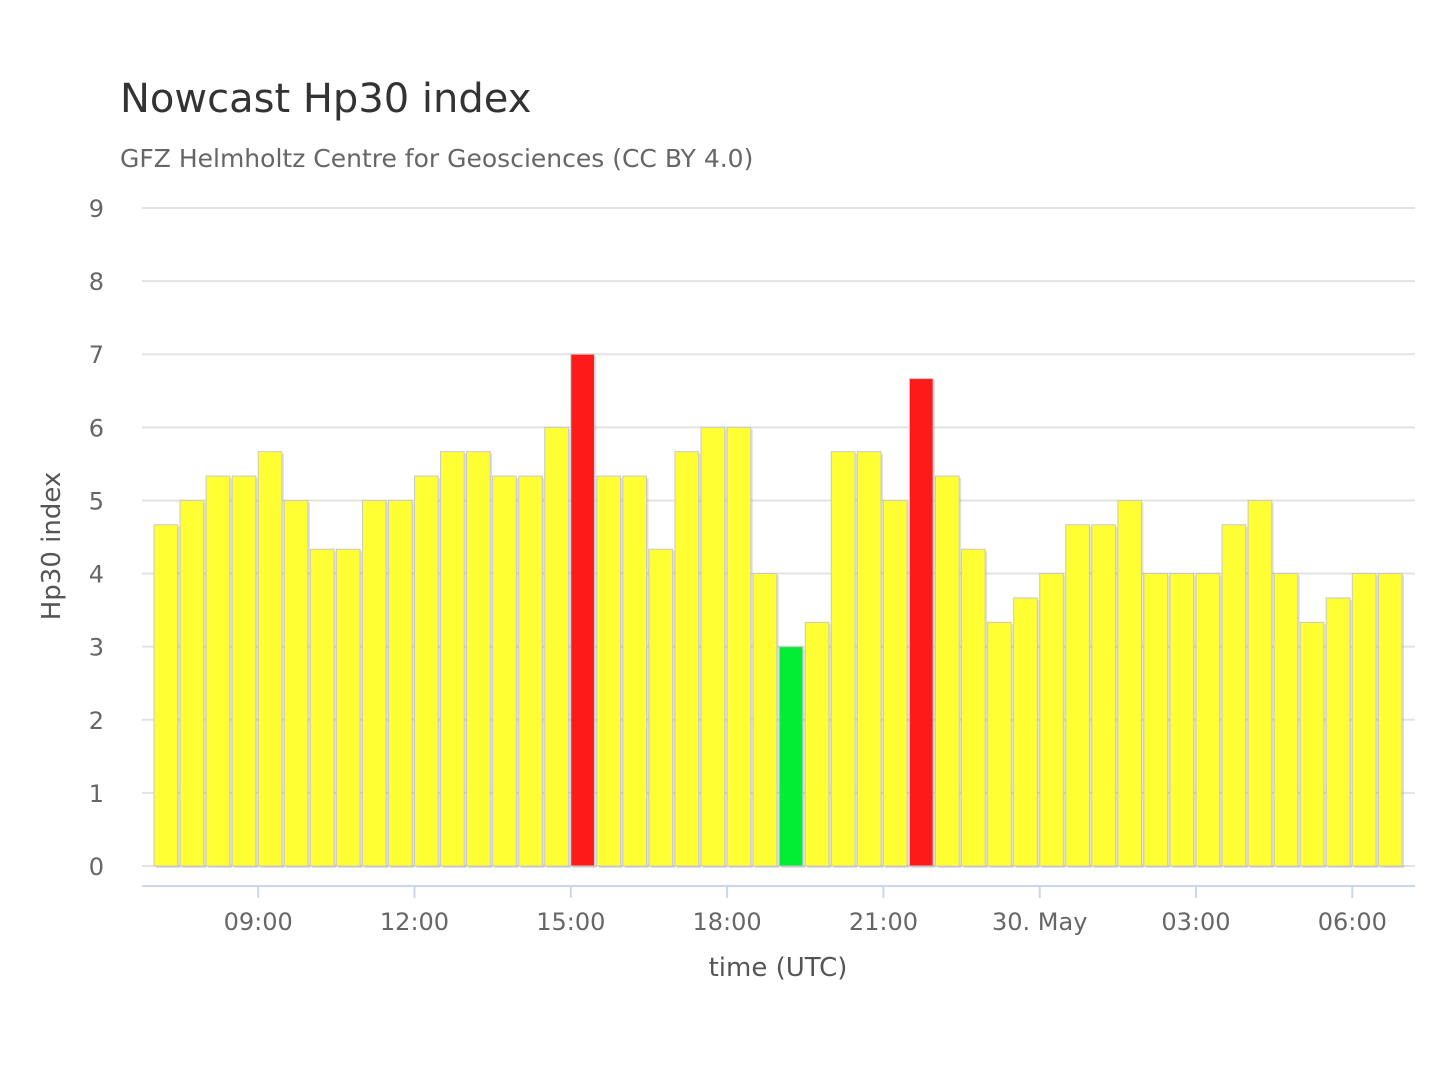 The height and width of the screenshot is (1080, 1440). Describe the element at coordinates (96, 867) in the screenshot. I see `y-tick-label-0: 0` at that location.